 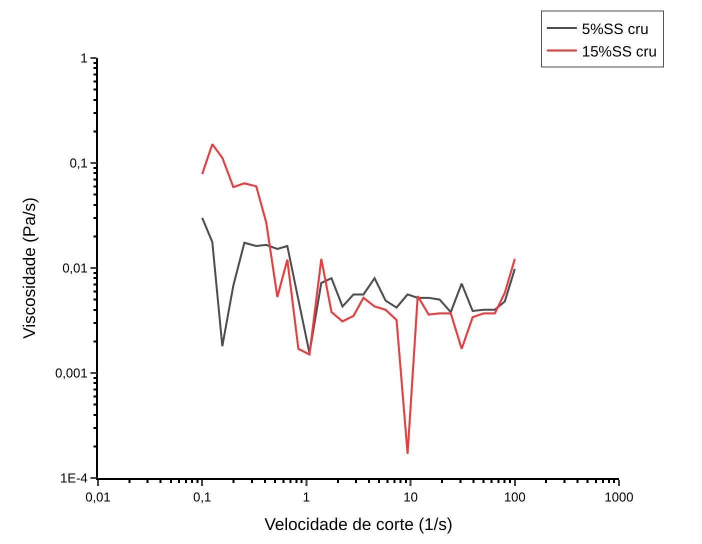 What do you see at coordinates (30, 268) in the screenshot?
I see `y-axis-title: Viscosidade (Pa/s)` at bounding box center [30, 268].